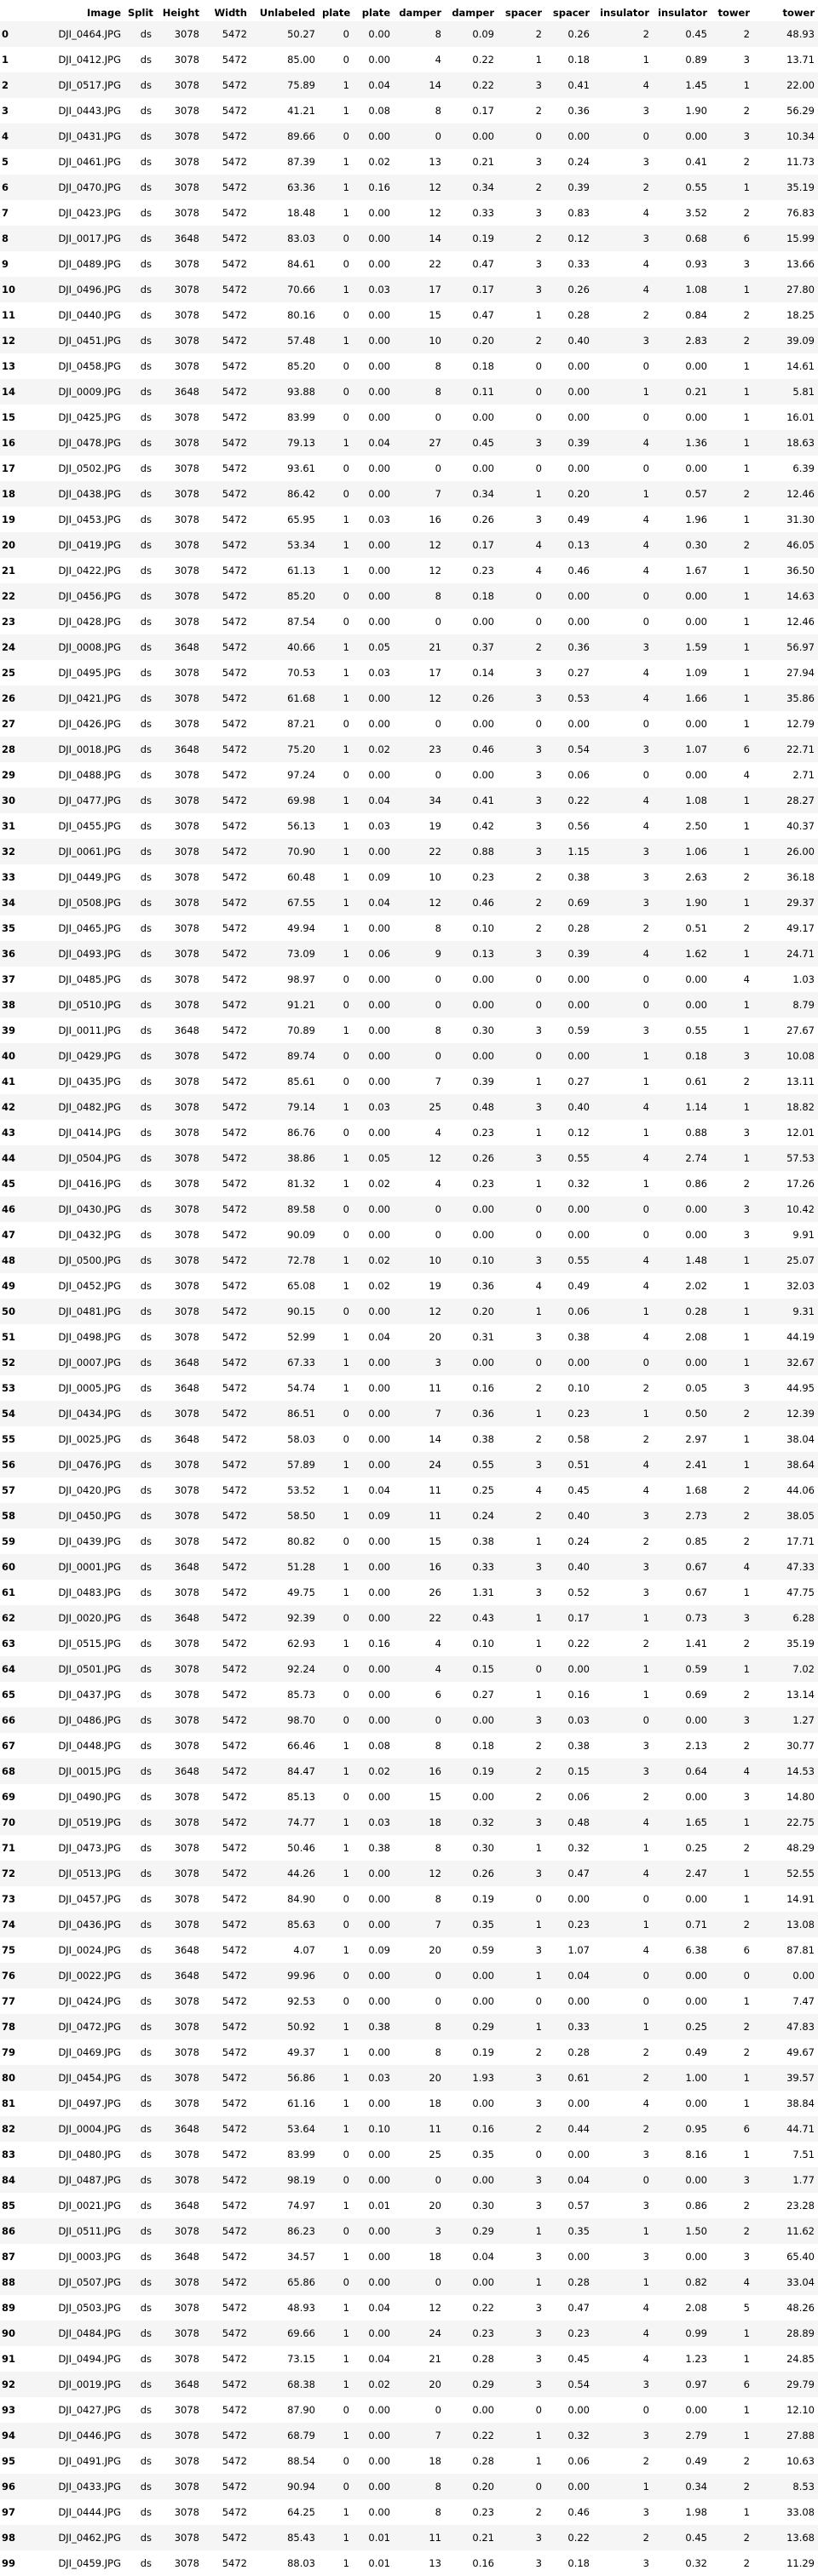 The width and height of the screenshot is (818, 2576). Describe the element at coordinates (9, 2333) in the screenshot. I see `row-index: 90` at that location.